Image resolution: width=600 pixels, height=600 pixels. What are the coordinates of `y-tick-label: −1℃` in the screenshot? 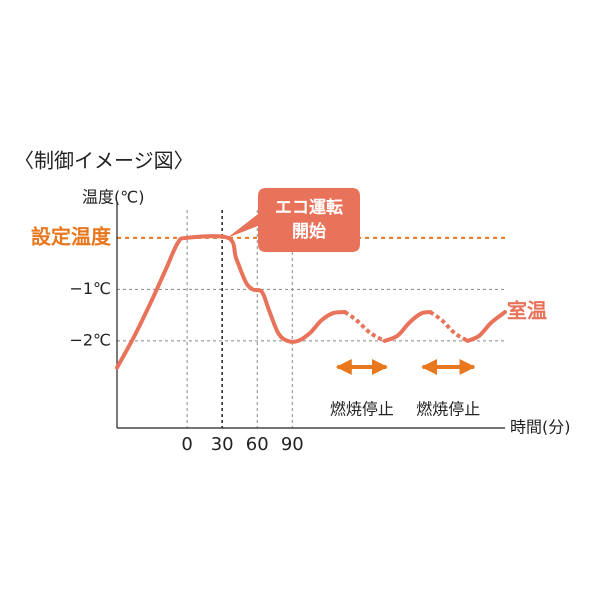 It's located at (90, 288).